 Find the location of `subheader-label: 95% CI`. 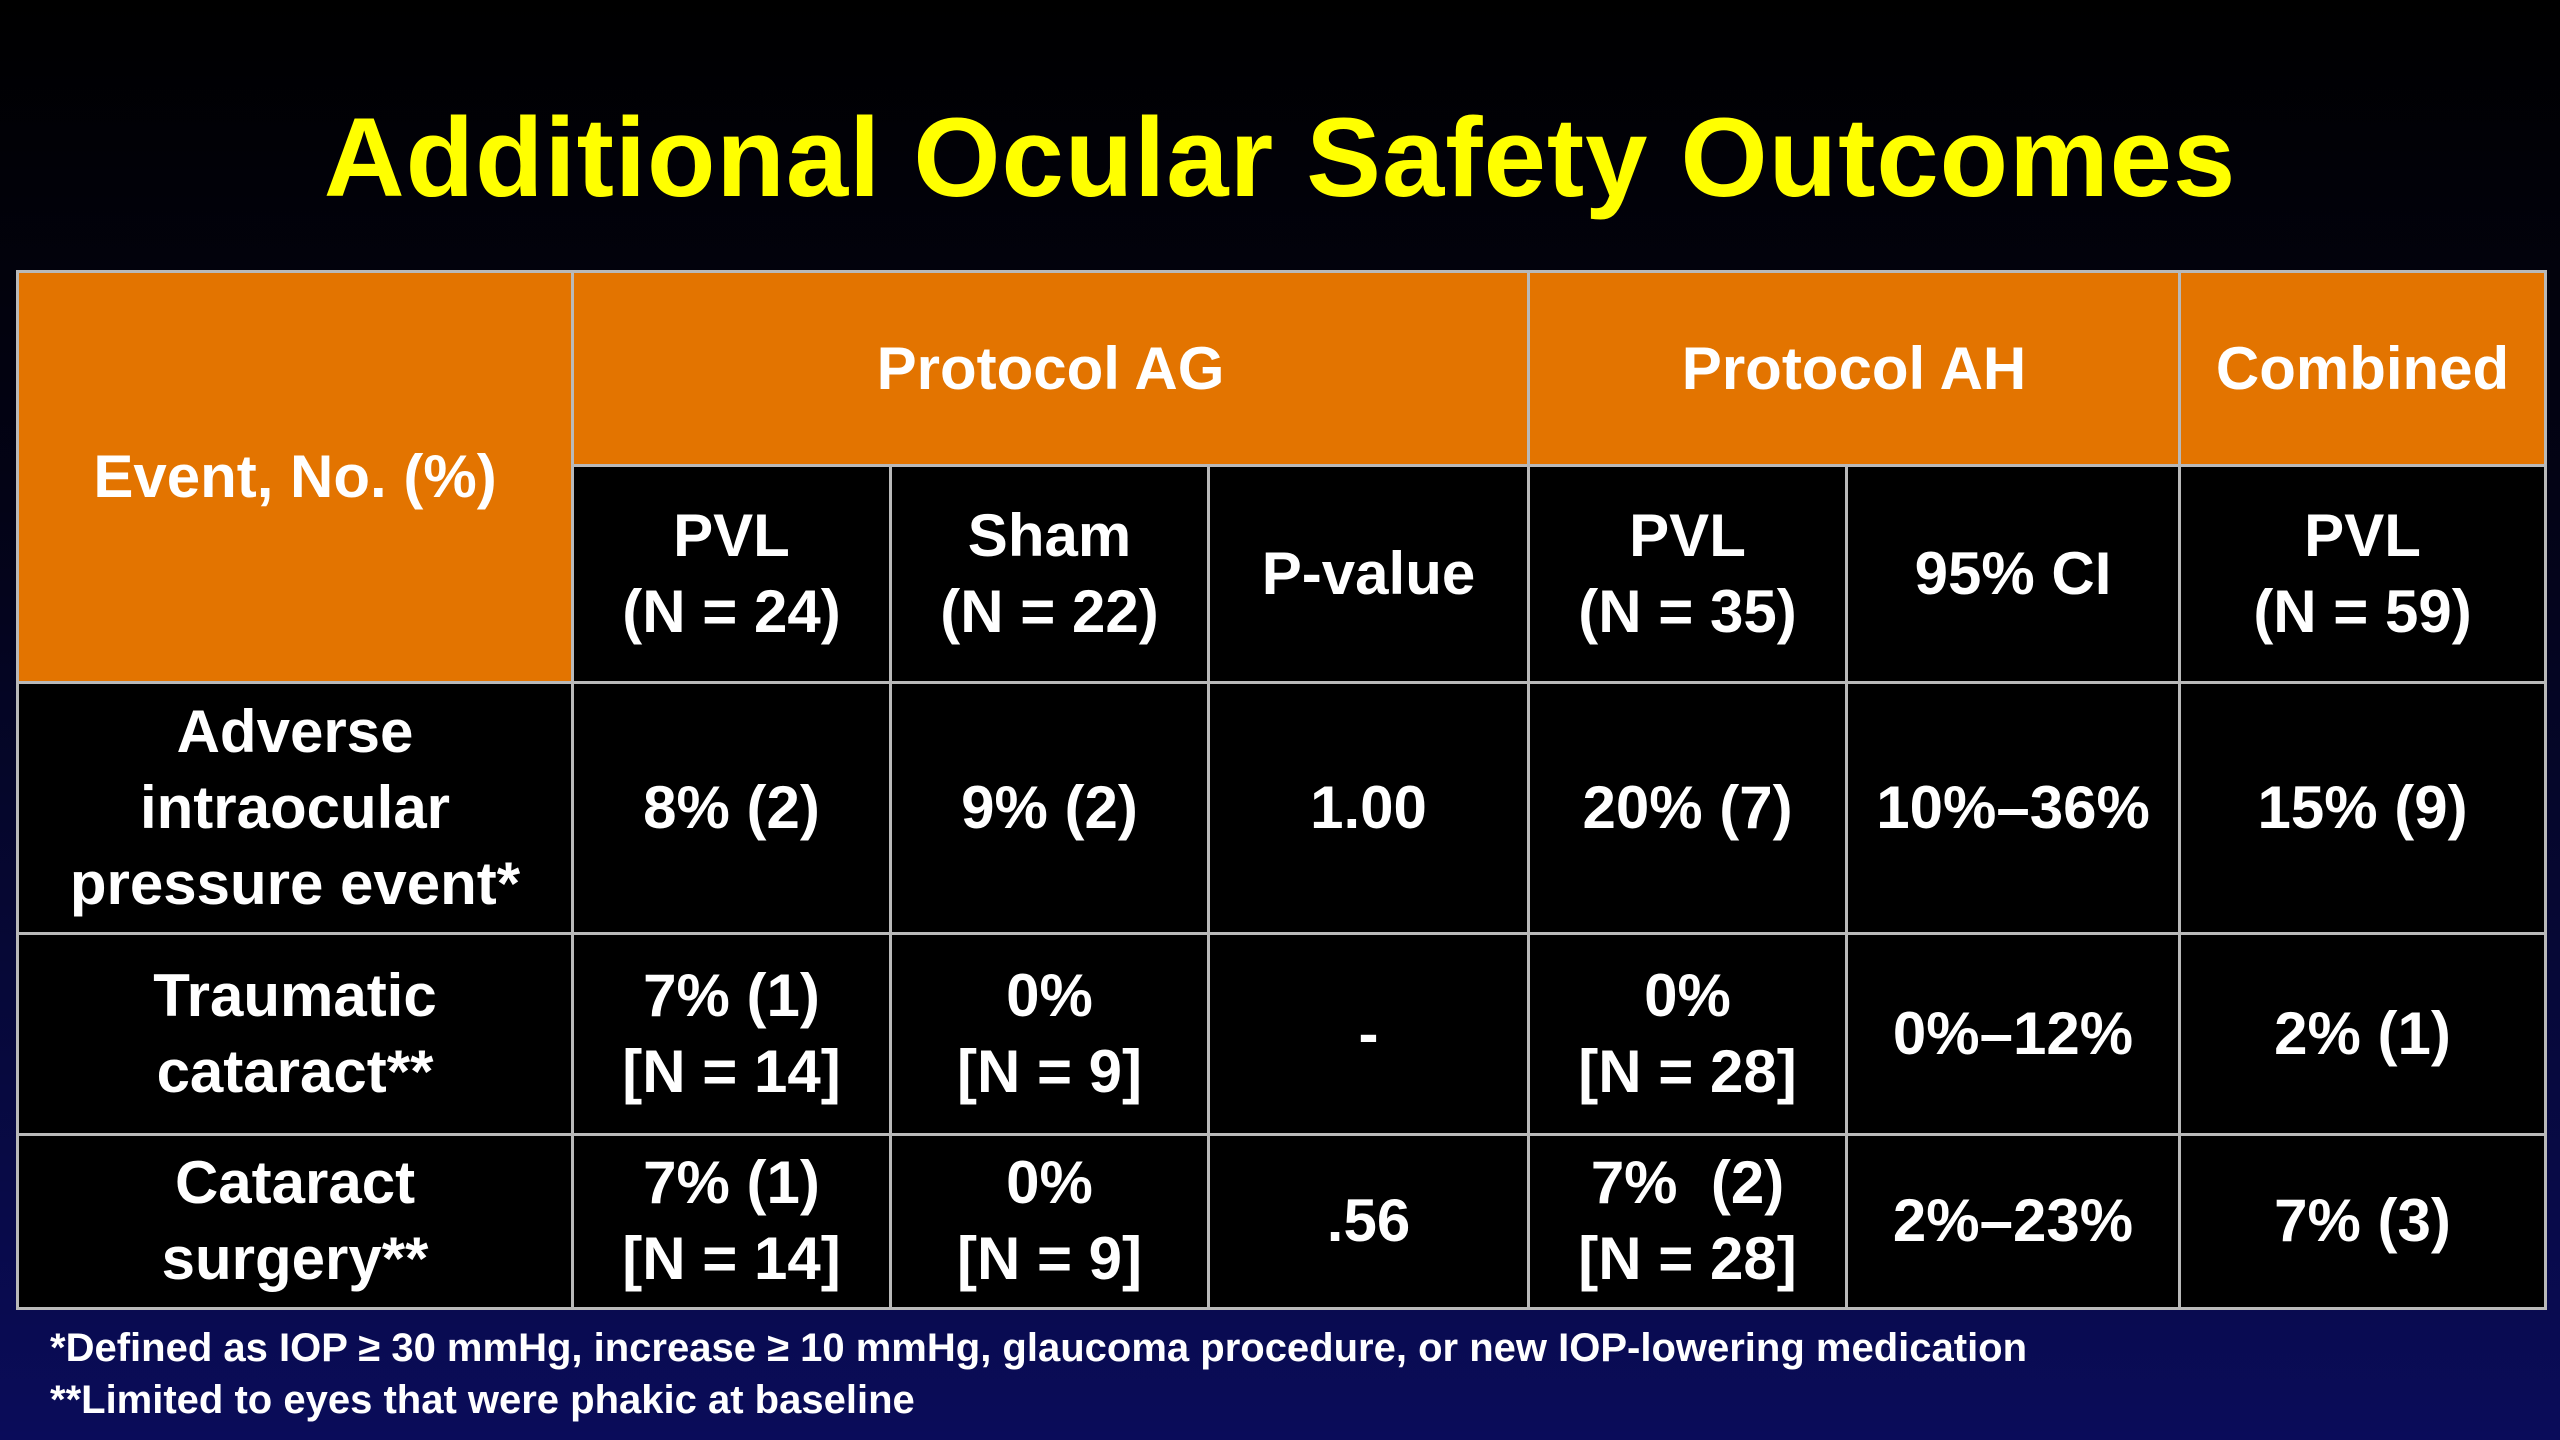

subheader-label: 95% CI is located at coordinates (2013, 574).